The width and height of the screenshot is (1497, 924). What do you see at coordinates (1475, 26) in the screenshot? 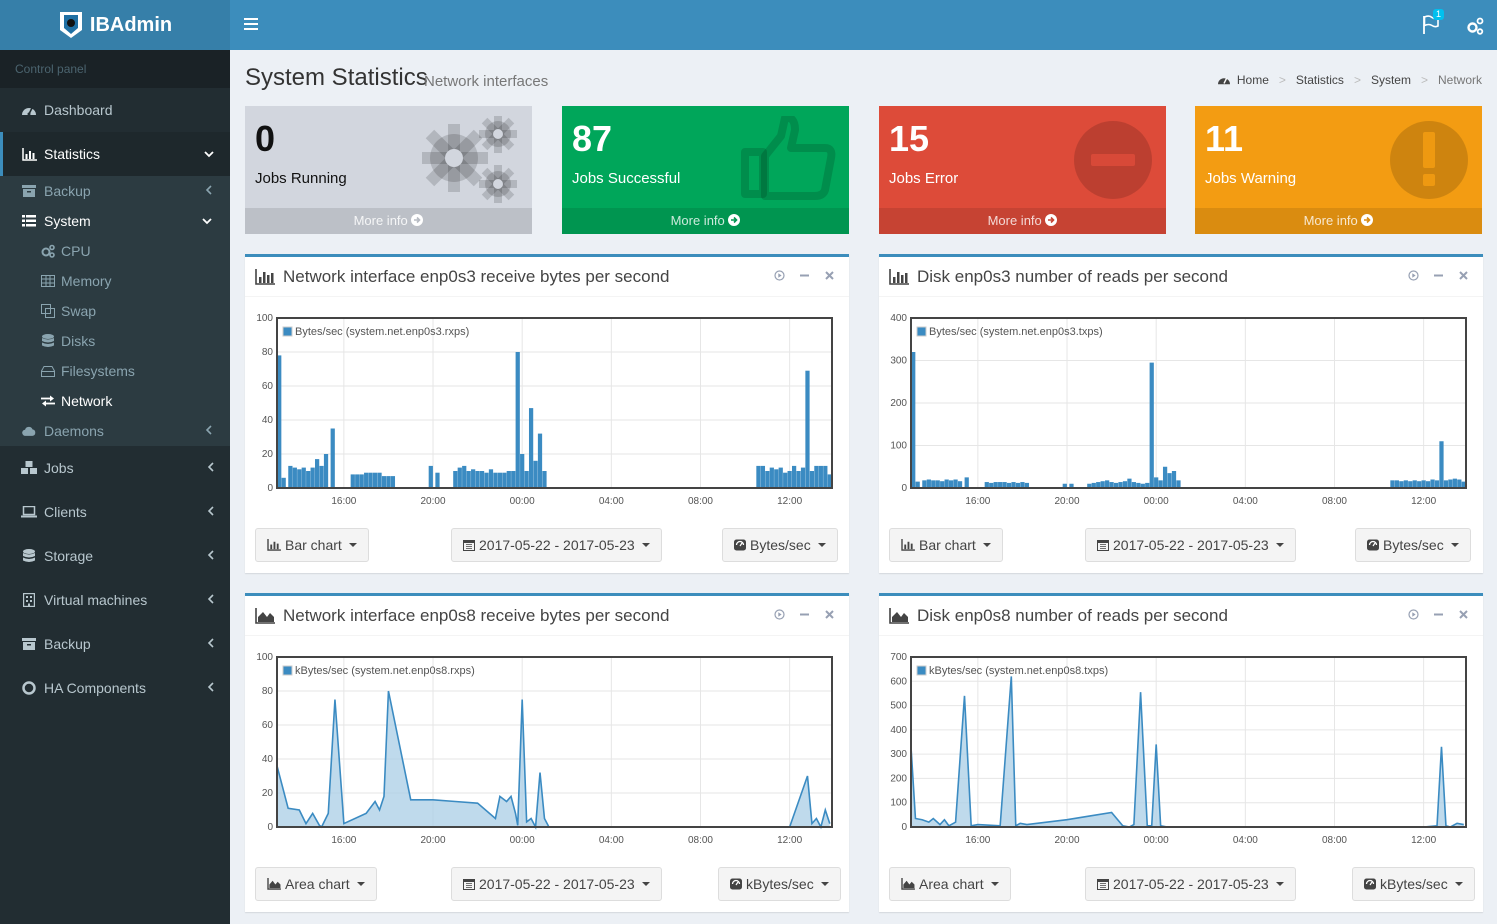
I see `gears-icon` at bounding box center [1475, 26].